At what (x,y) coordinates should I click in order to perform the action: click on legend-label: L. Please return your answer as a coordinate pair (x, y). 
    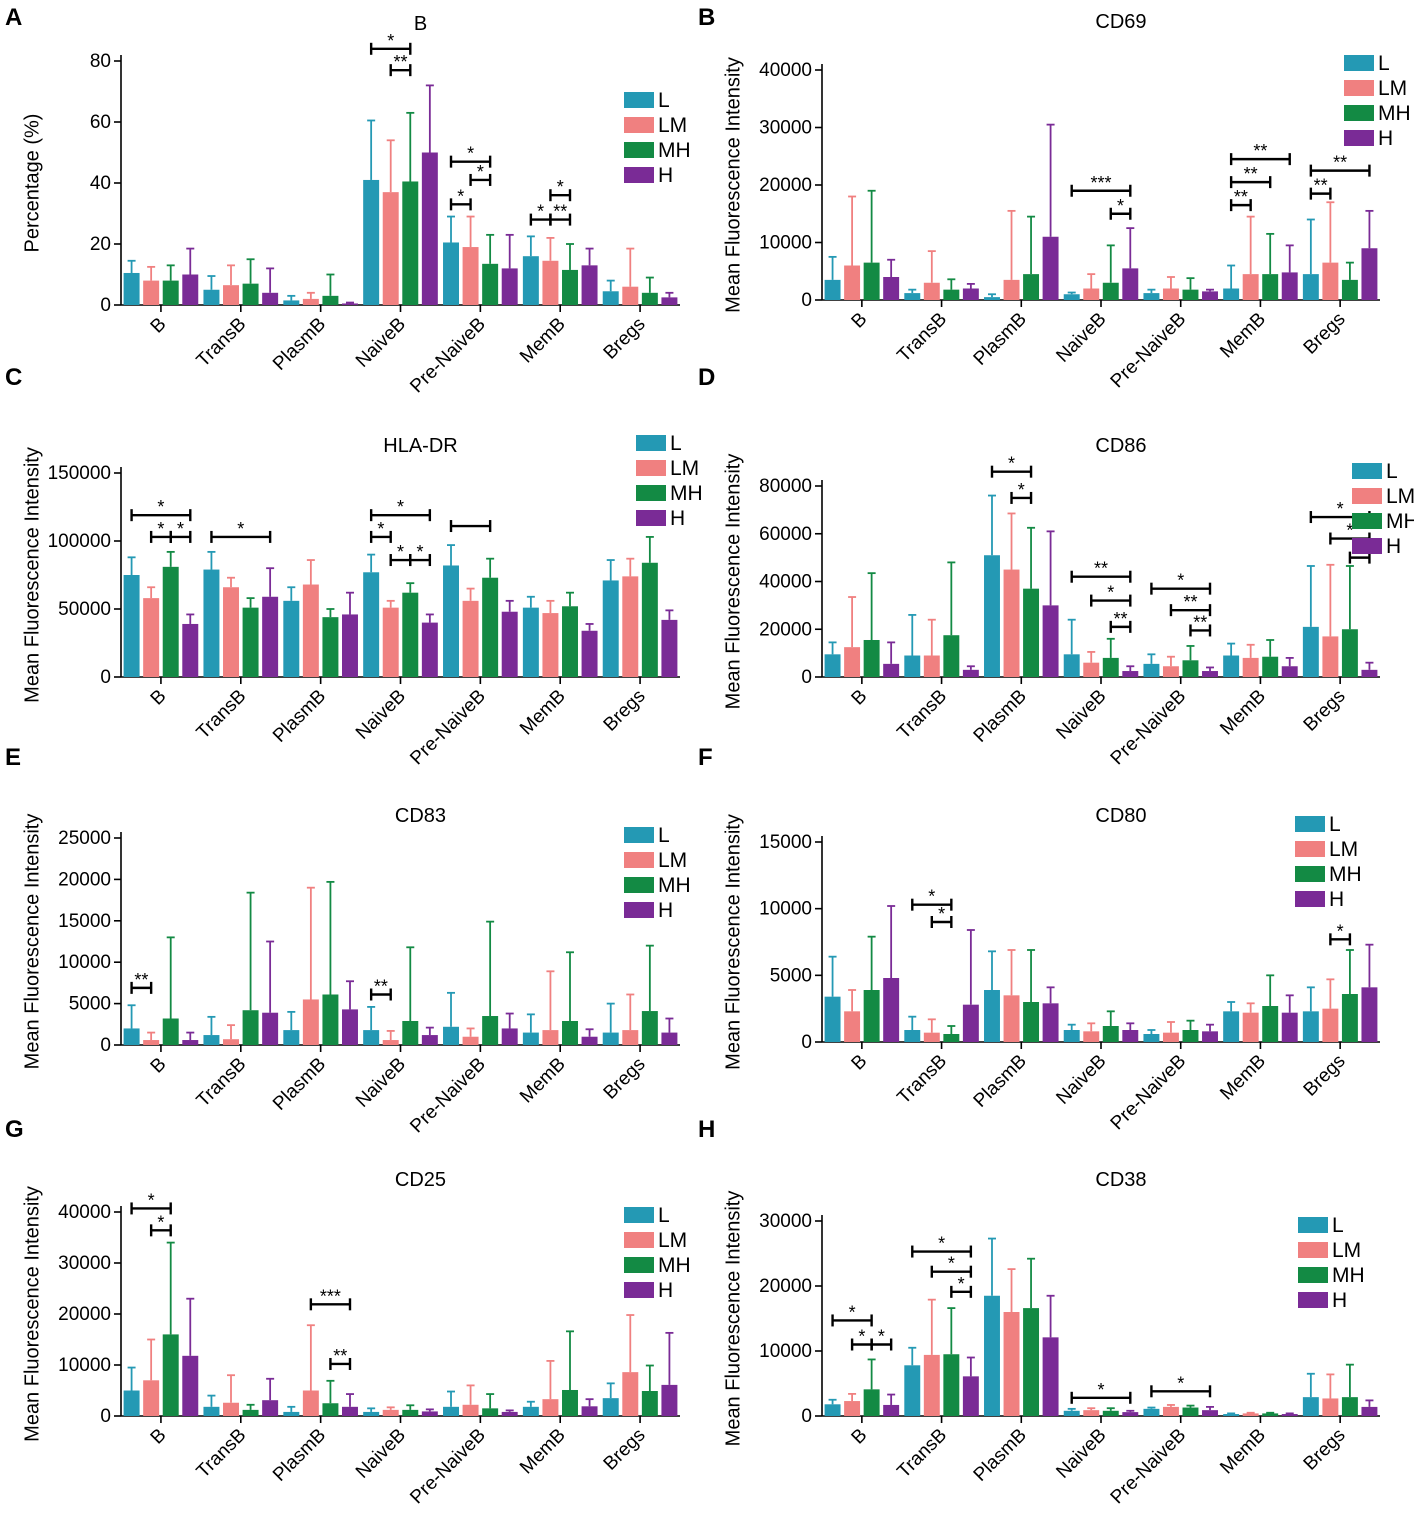
    Looking at the image, I should click on (664, 1215).